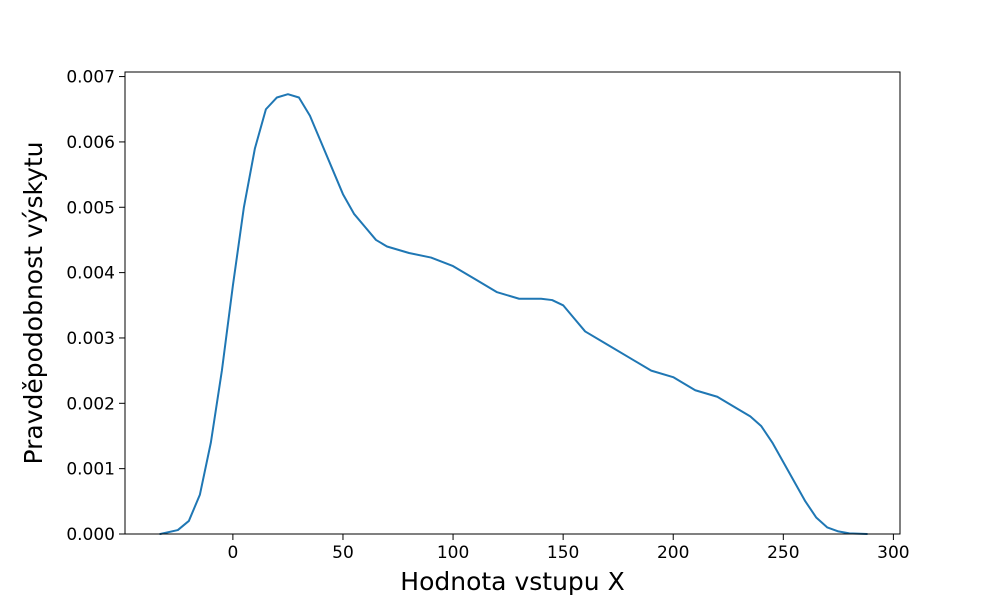  Describe the element at coordinates (343, 553) in the screenshot. I see `x-tick-label: 50` at that location.